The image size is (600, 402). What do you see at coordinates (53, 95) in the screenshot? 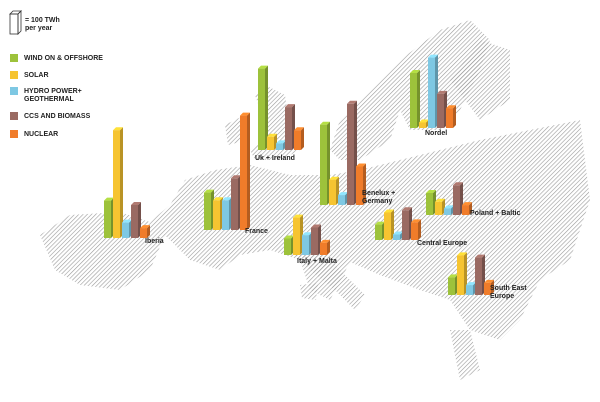
I see `legend-label: HYDRO POWER+ GEOTHERMAL` at bounding box center [53, 95].